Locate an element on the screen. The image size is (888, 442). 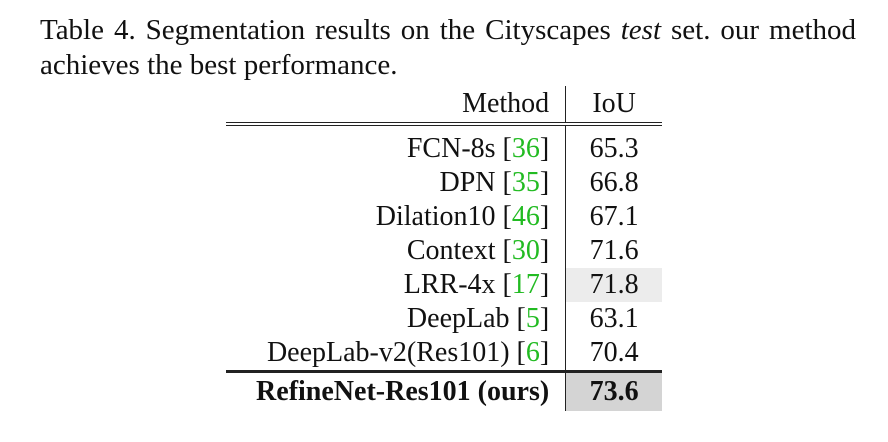
method-cell: DeepLab-v2(Res101) [6] is located at coordinates (396, 354).